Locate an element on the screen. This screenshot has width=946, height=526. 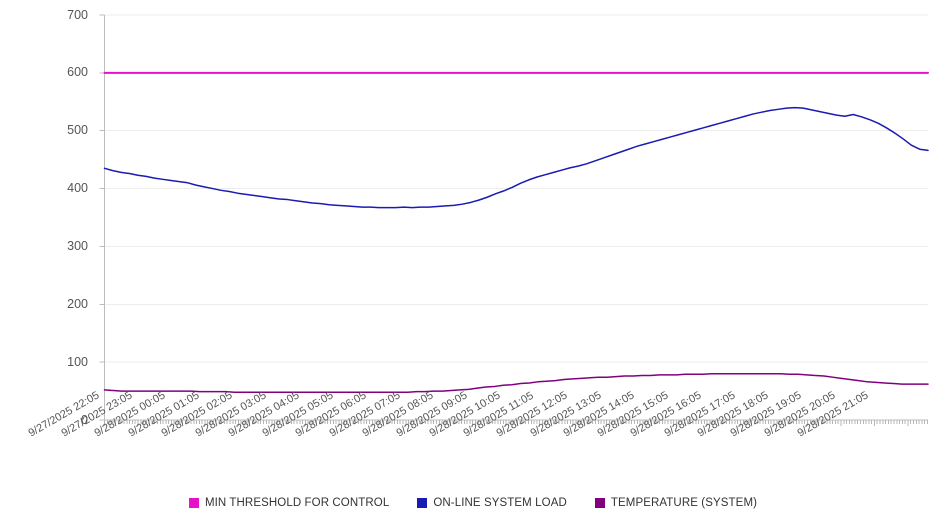
y-axis-tick-label: 700 is located at coordinates (77, 14).